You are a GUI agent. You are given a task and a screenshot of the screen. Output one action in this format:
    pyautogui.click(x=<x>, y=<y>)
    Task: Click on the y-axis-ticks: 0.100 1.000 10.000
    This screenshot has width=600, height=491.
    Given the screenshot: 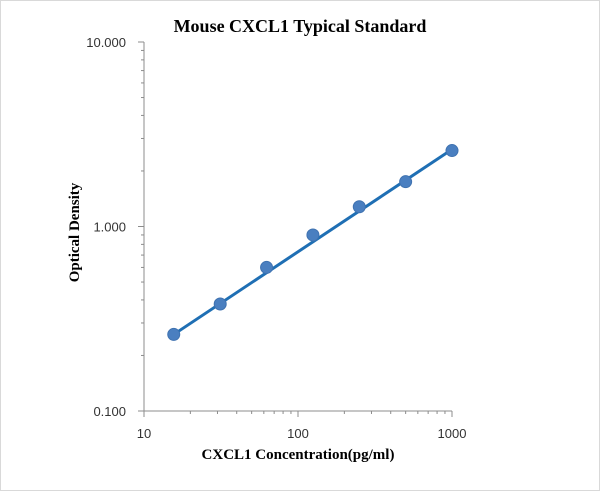 What is the action you would take?
    pyautogui.click(x=115, y=227)
    